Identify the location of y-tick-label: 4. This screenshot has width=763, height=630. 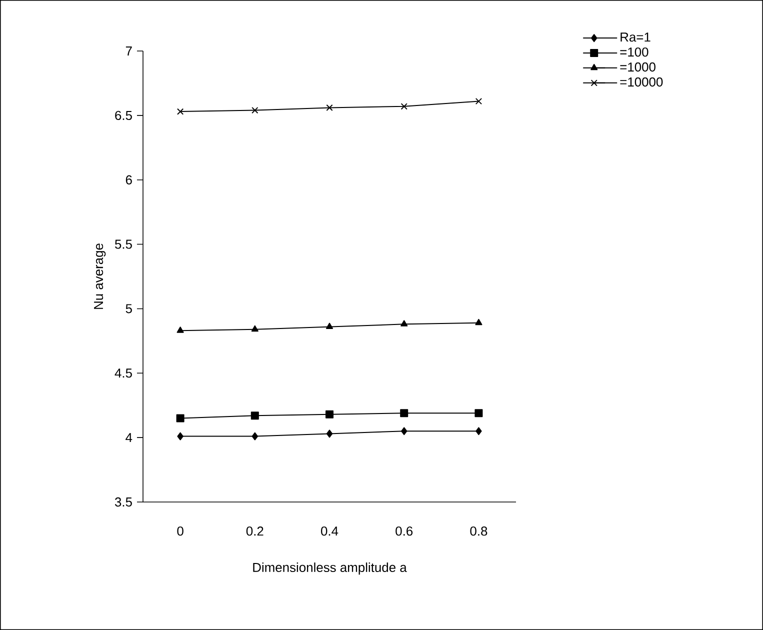
(129, 437).